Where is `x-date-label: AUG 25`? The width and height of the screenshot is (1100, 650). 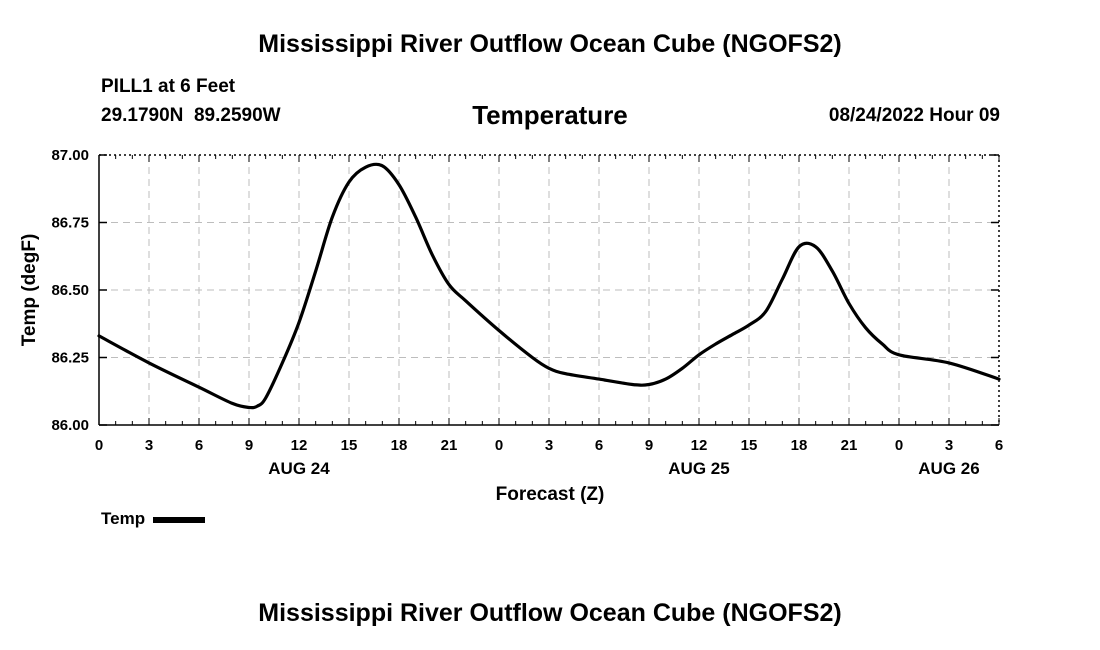
x-date-label: AUG 25 is located at coordinates (698, 468).